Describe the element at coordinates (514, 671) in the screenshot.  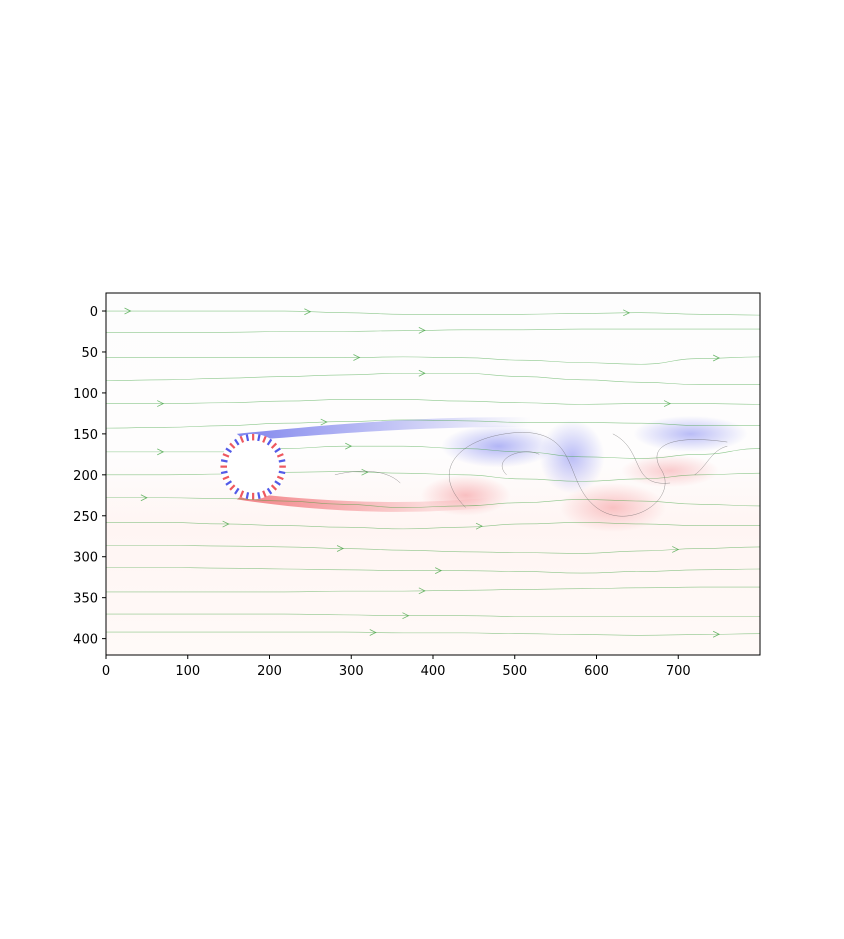
I see `x-tick-label-500: 500` at that location.